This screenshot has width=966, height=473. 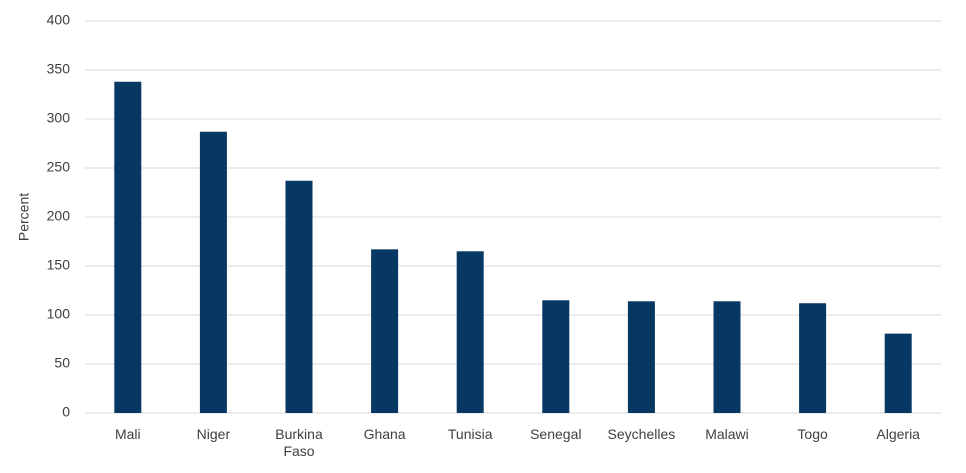 What do you see at coordinates (59, 167) in the screenshot?
I see `y-tick-label: 250` at bounding box center [59, 167].